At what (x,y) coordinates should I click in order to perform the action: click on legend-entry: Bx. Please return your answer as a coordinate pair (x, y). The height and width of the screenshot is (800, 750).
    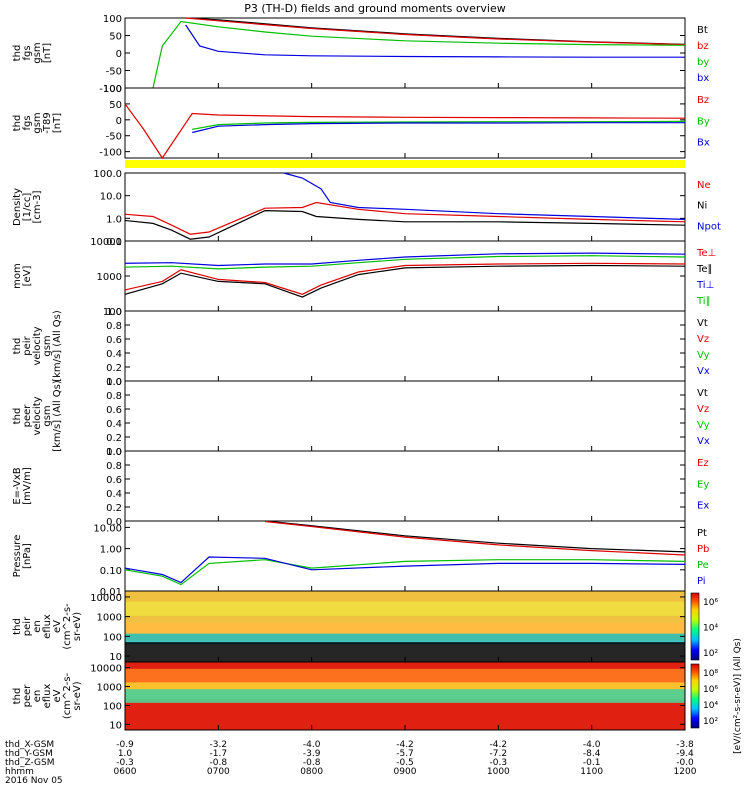
    Looking at the image, I should click on (703, 143).